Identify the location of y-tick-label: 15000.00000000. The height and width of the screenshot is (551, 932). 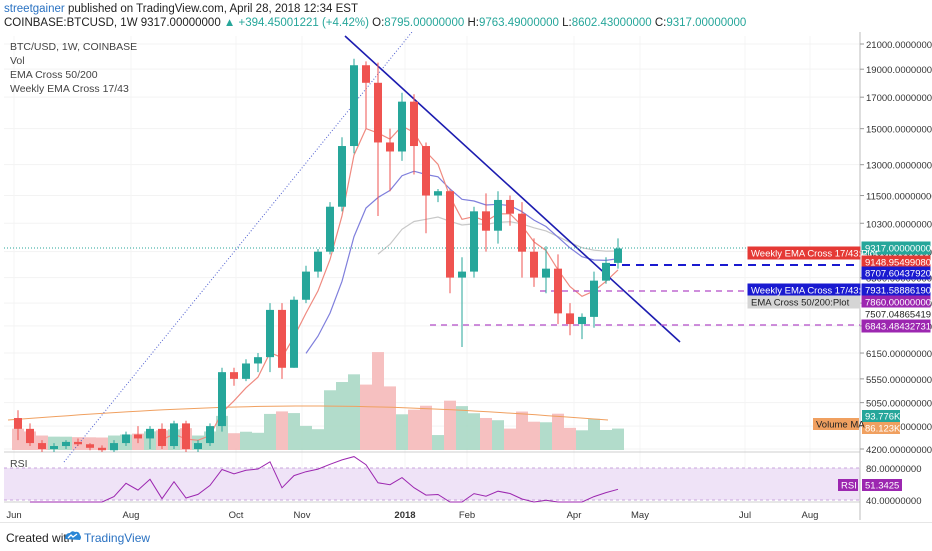
(899, 130).